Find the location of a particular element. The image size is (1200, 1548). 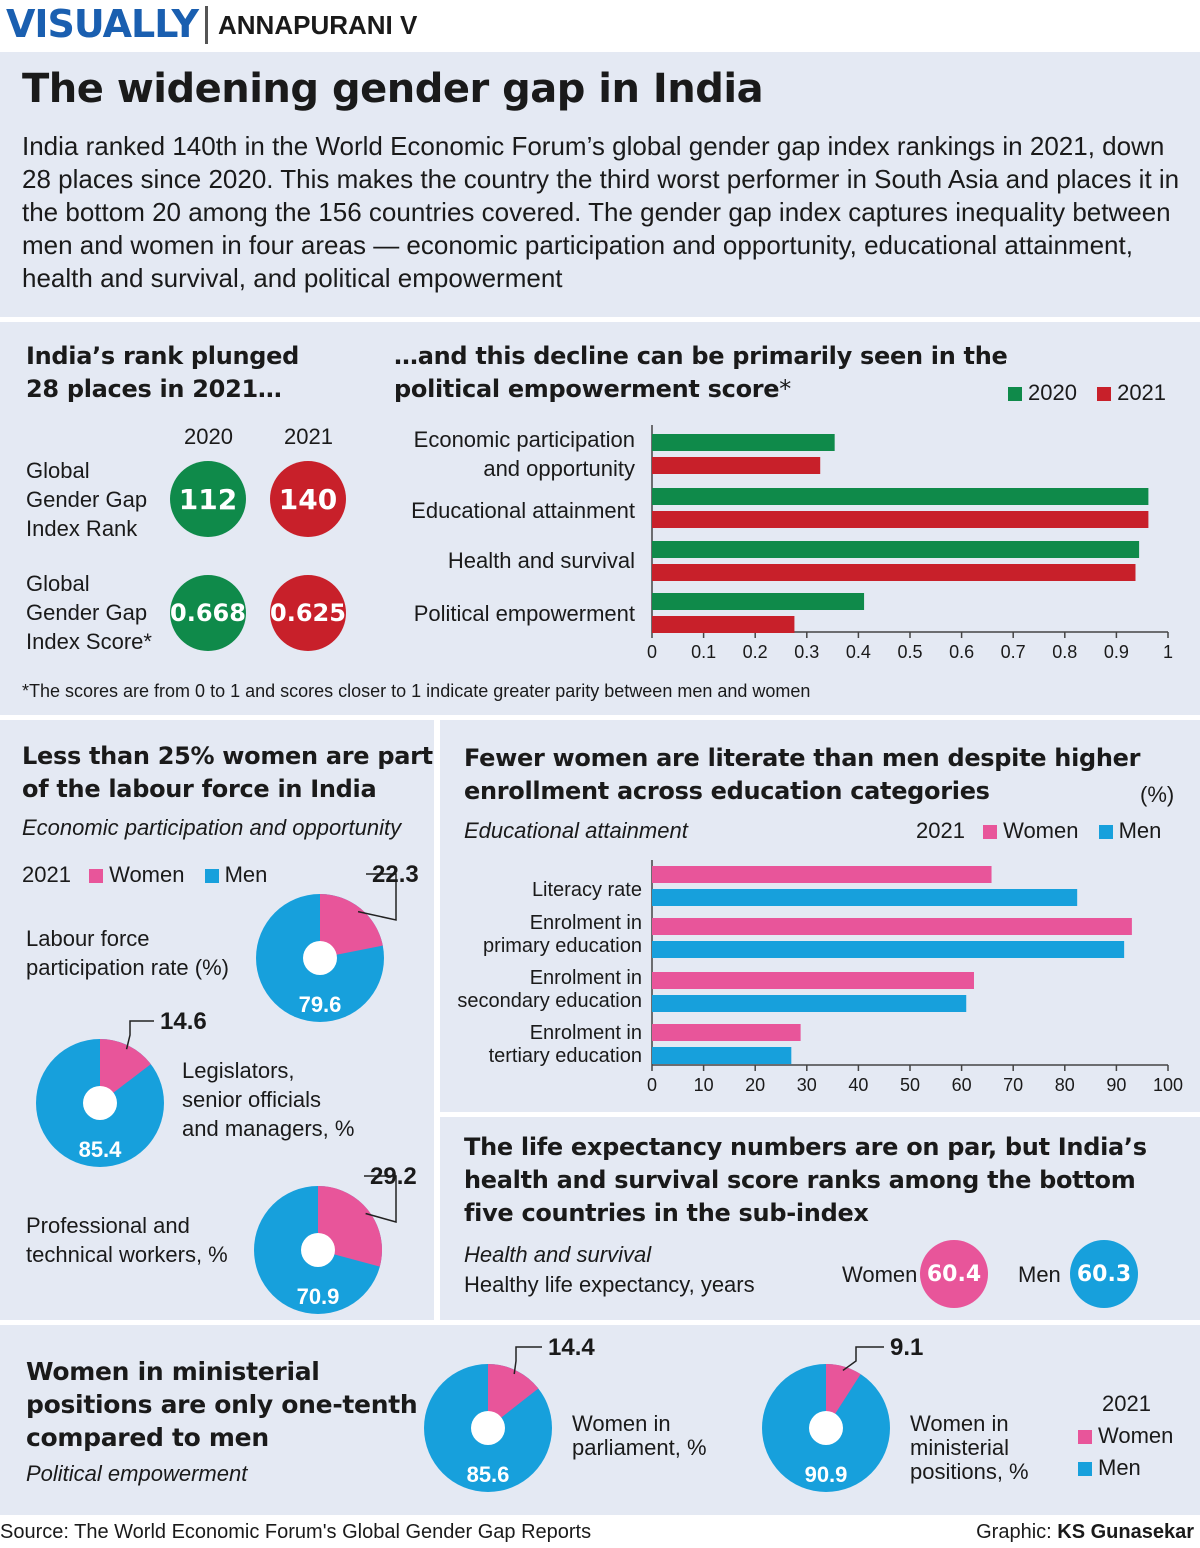

x-tick-label: 40 is located at coordinates (858, 1085).